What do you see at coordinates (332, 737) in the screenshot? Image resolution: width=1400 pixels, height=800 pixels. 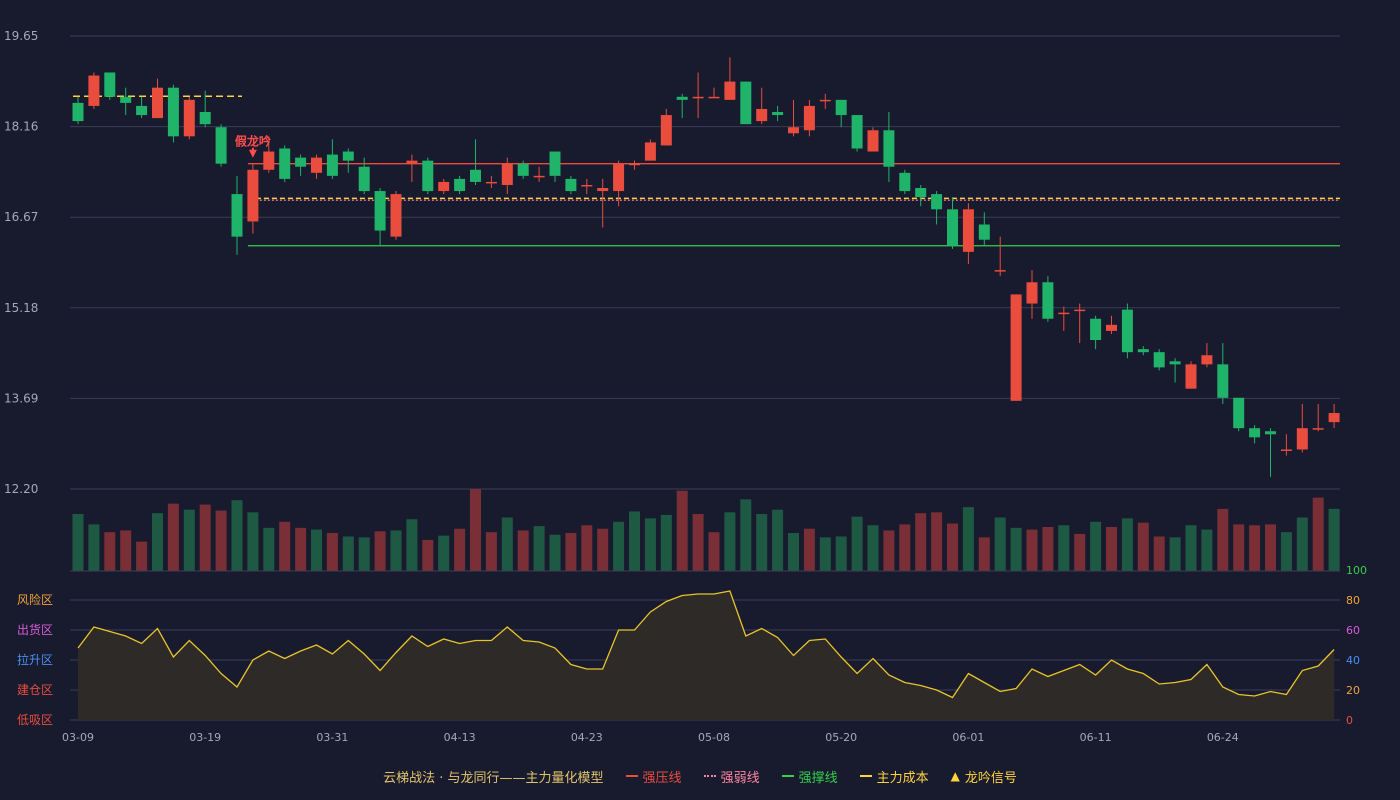 I see `x-tick-label: 03-31` at bounding box center [332, 737].